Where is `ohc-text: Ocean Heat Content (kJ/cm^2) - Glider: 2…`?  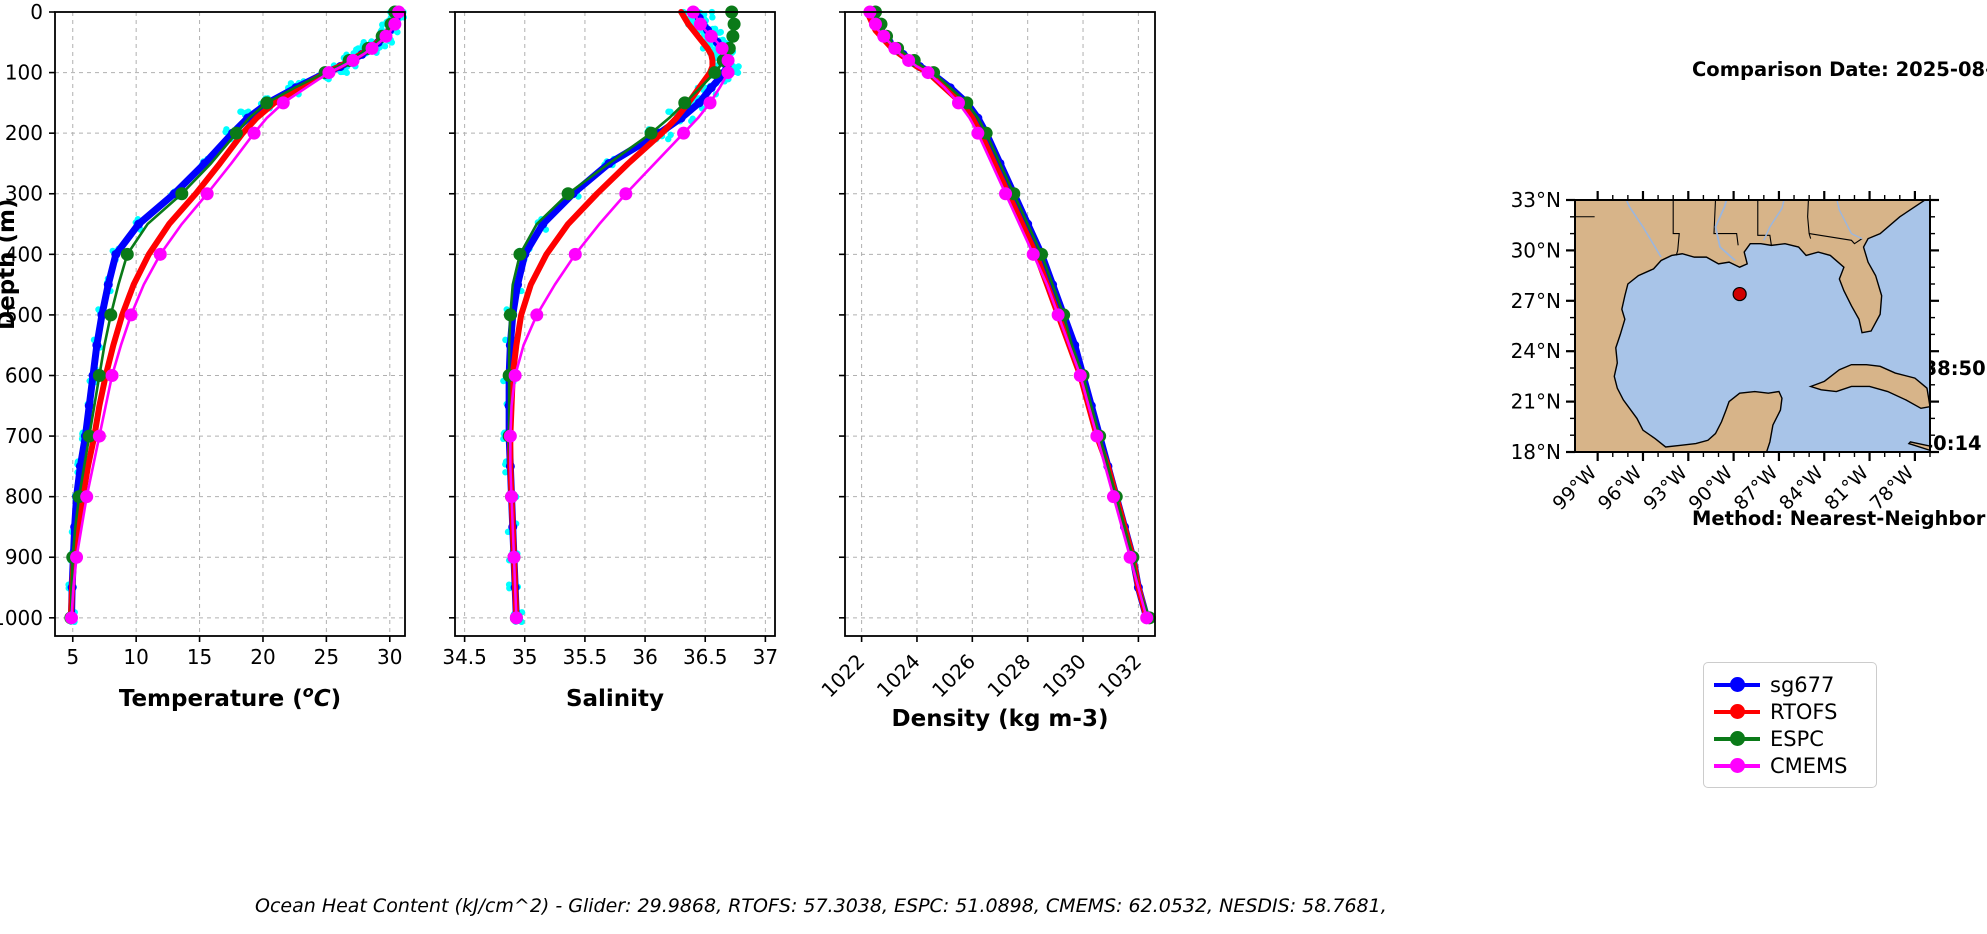
ohc-text: Ocean Heat Content (kJ/cm^2) - Glider: 2… is located at coordinates (821, 906).